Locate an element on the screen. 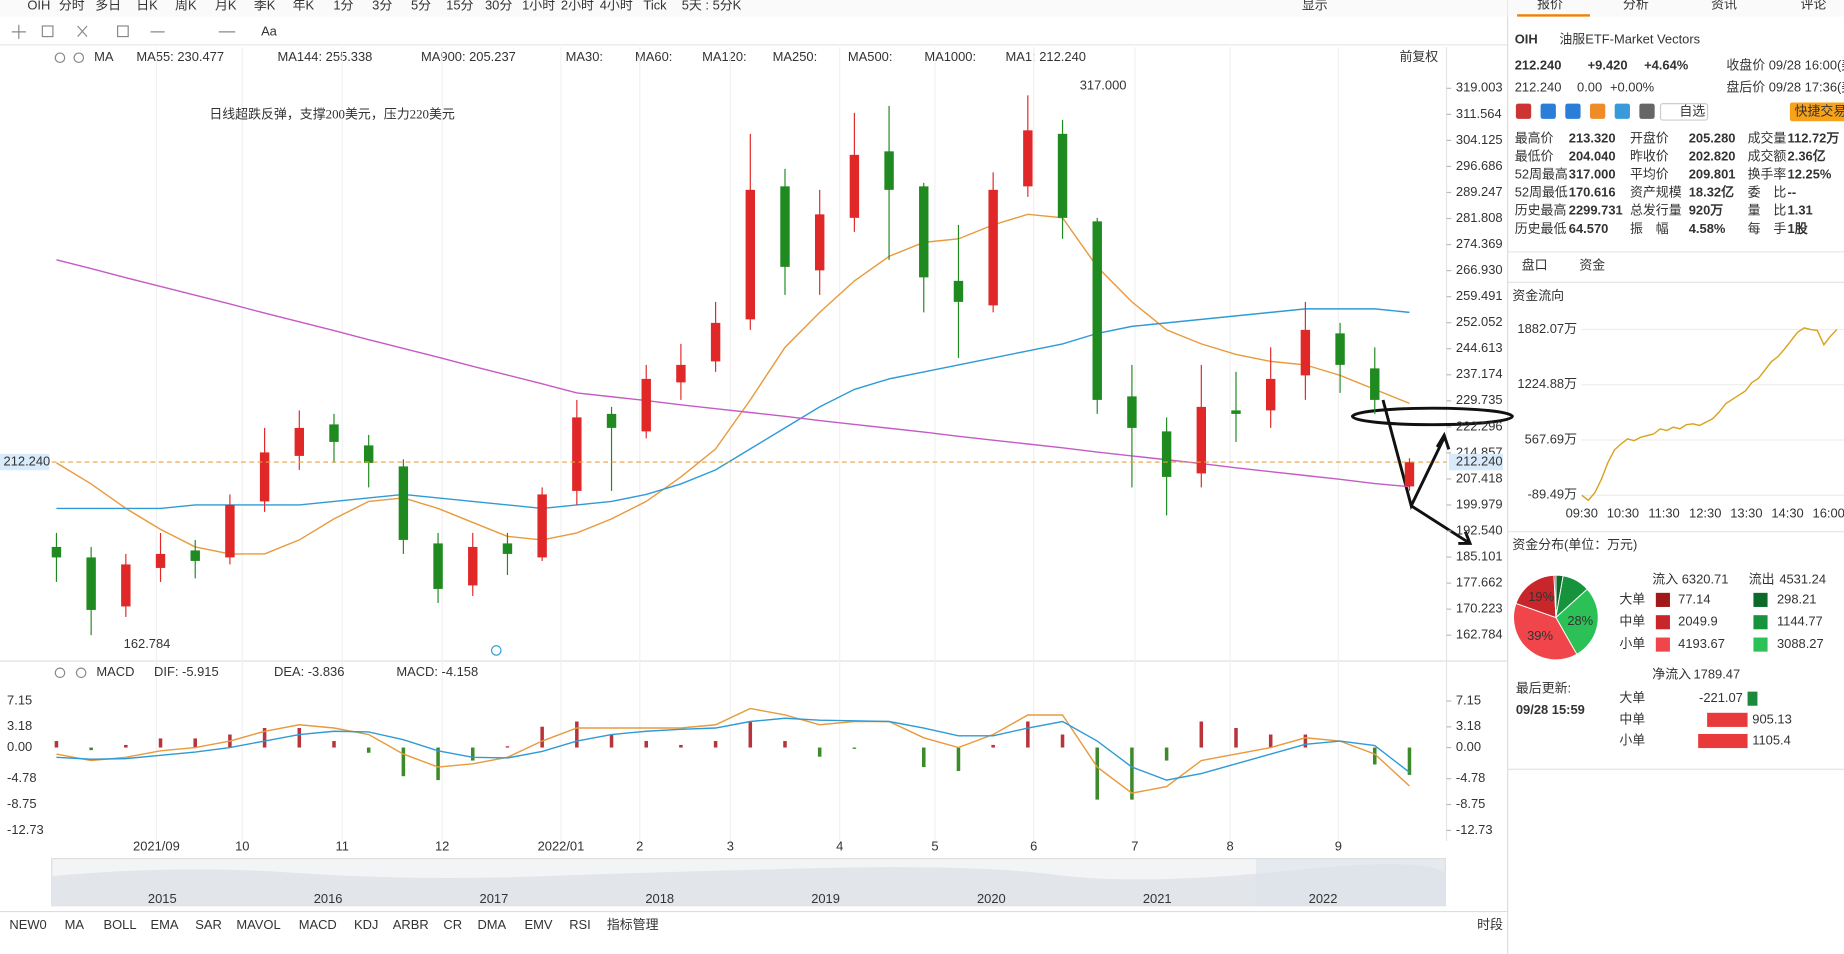 This screenshot has width=1844, height=954. period-tab: 年K is located at coordinates (304, 6).